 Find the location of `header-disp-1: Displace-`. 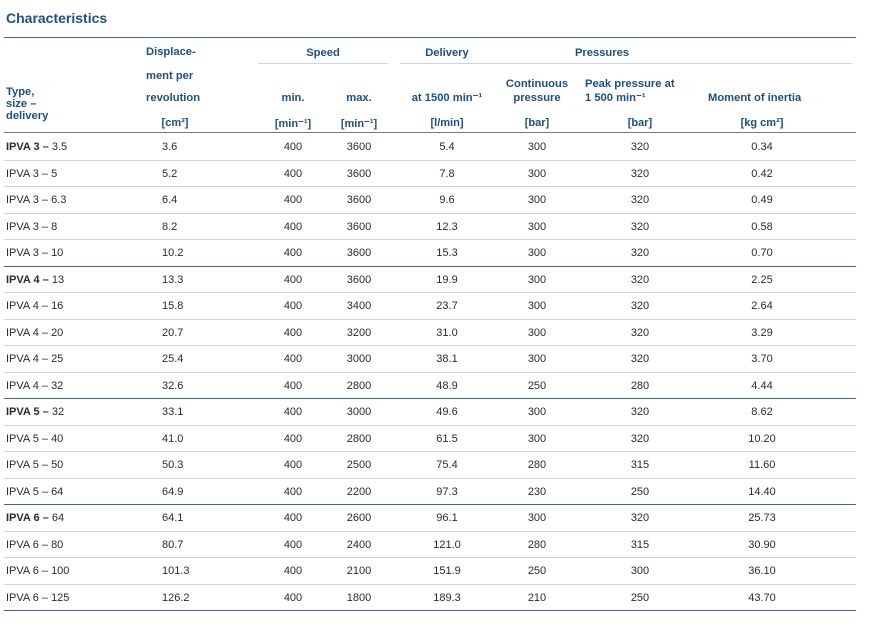

header-disp-1: Displace- is located at coordinates (171, 52).